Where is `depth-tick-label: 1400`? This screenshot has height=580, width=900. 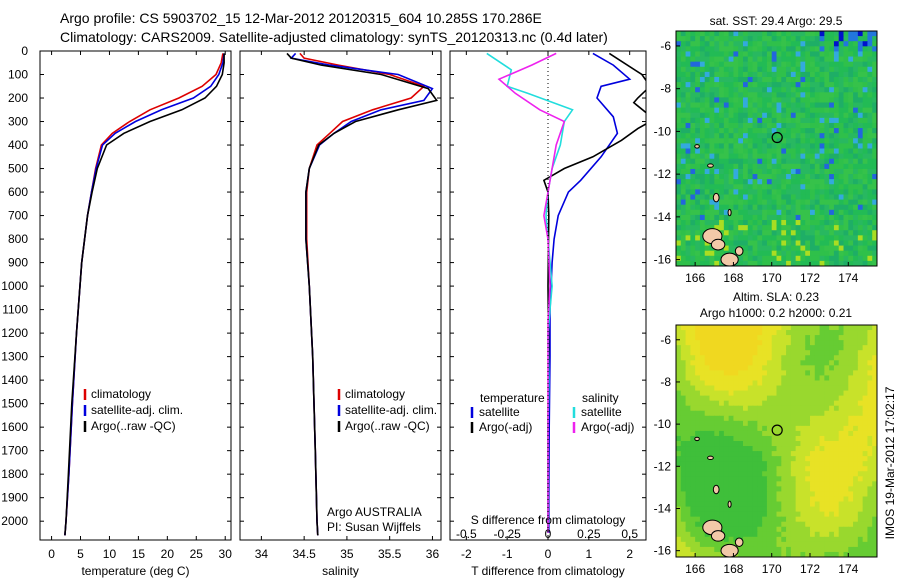 depth-tick-label: 1400 is located at coordinates (14, 380).